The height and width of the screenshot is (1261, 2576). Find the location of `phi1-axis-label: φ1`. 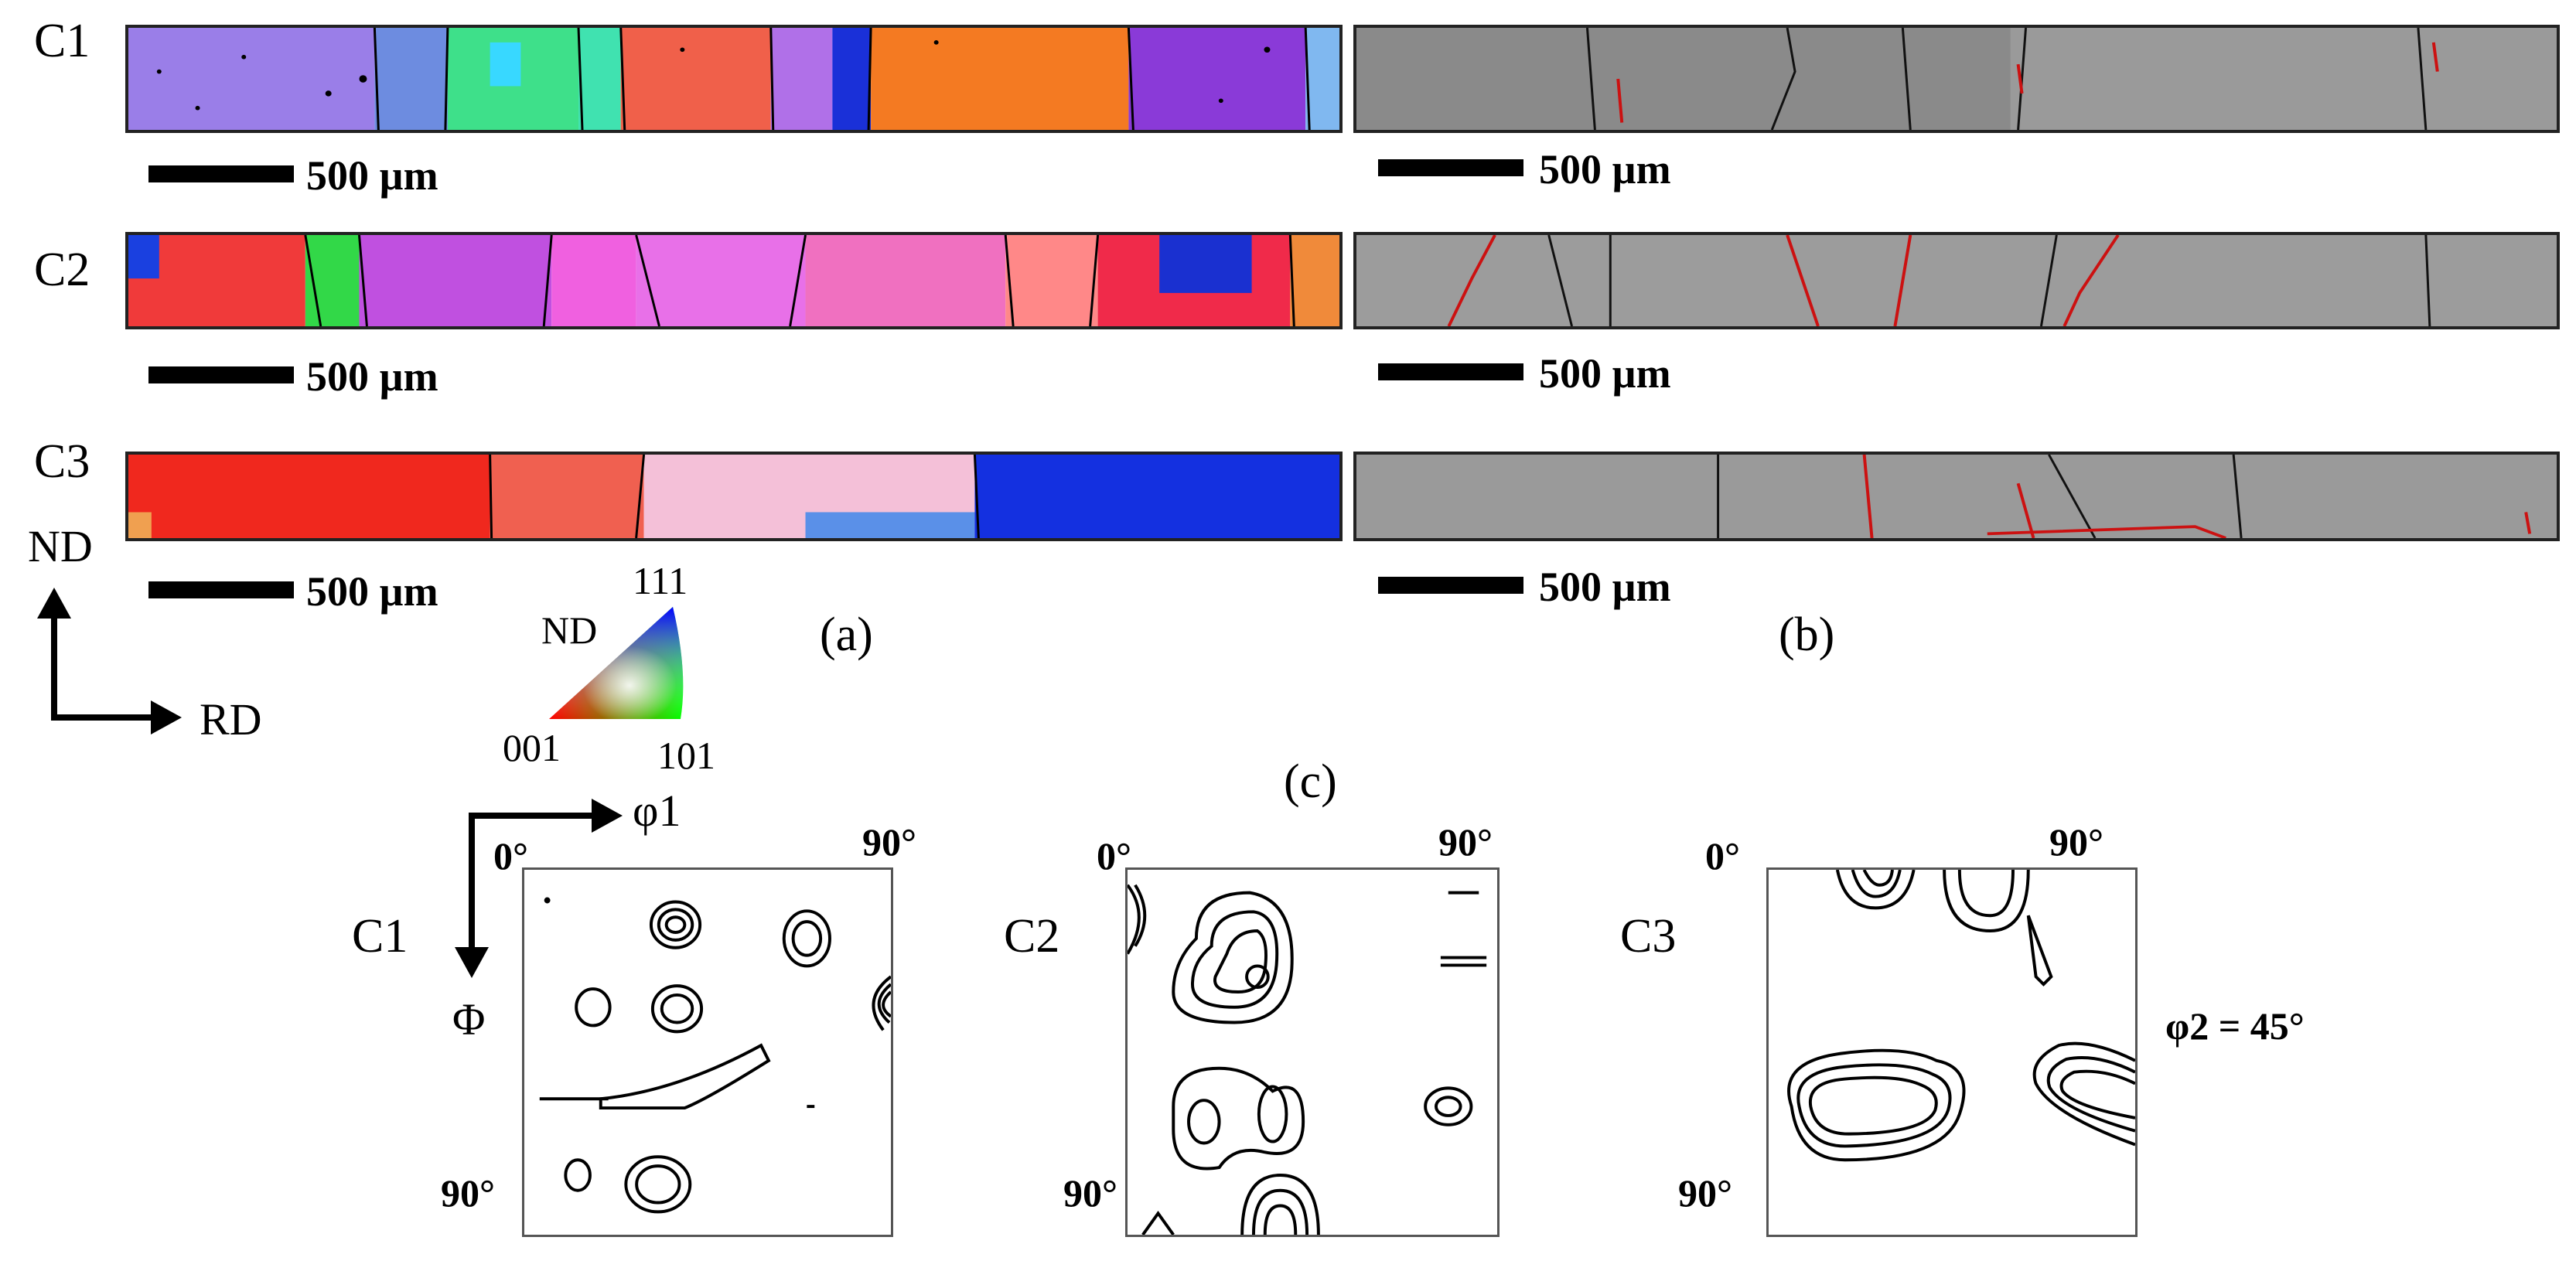

phi1-axis-label: φ1 is located at coordinates (657, 811).